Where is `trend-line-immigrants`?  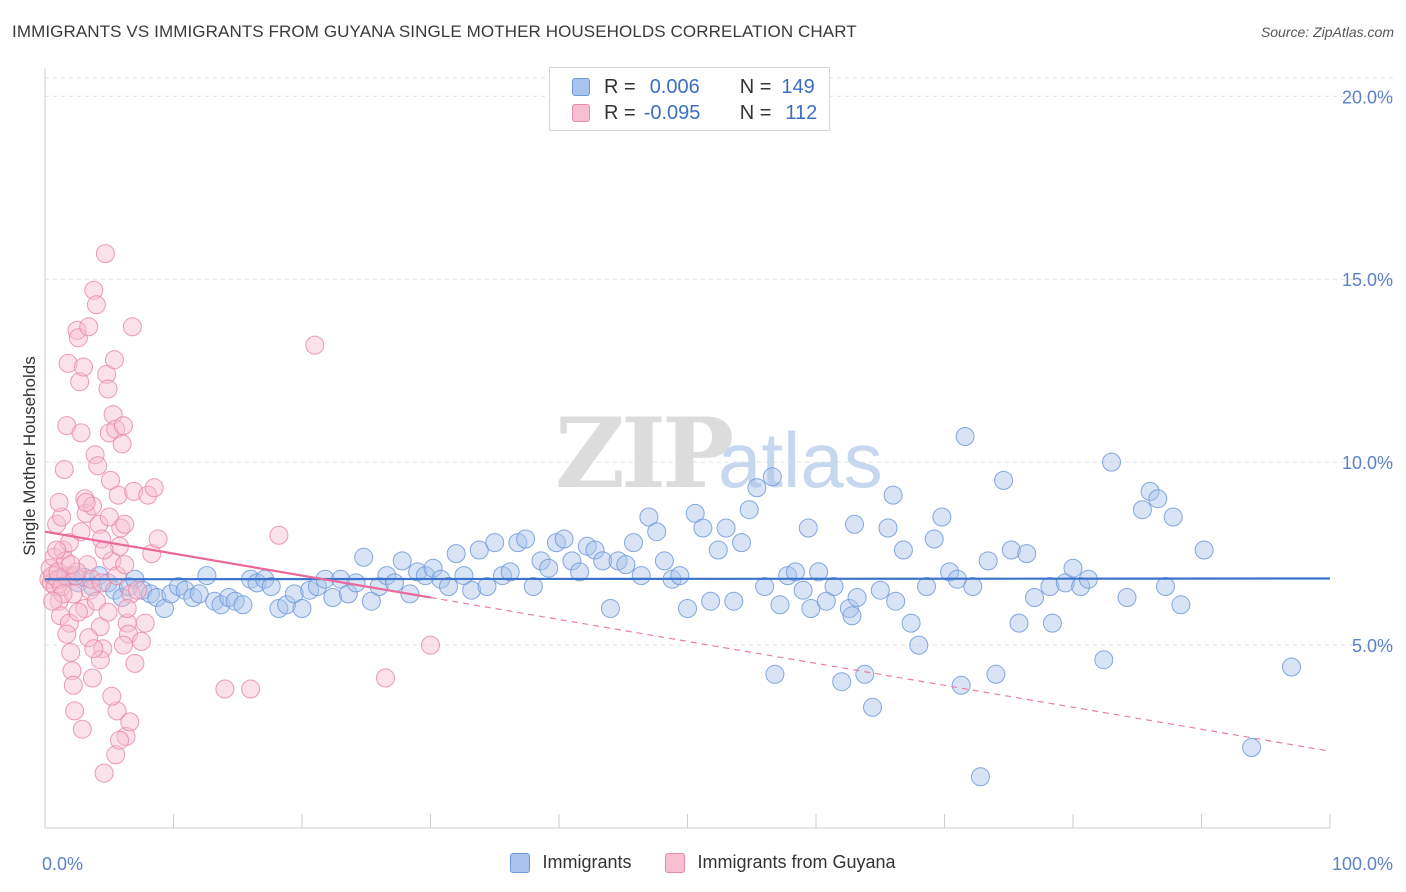 trend-line-immigrants is located at coordinates (687, 579).